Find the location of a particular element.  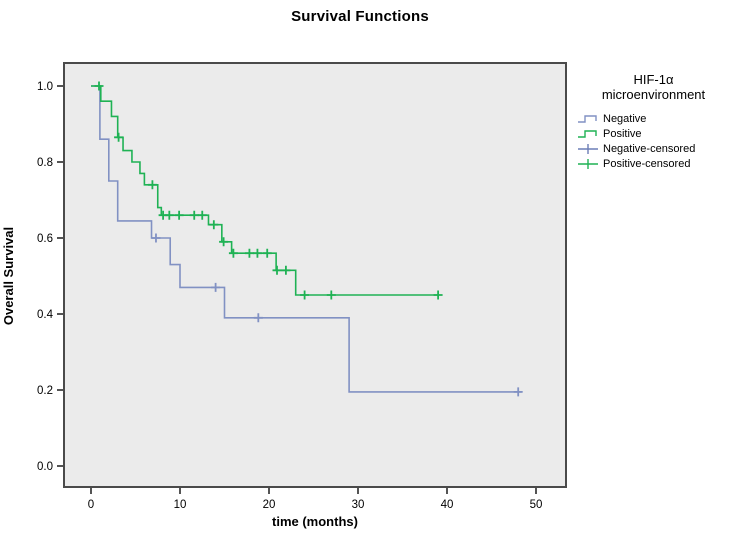

x-tick-label: 10 is located at coordinates (180, 505).